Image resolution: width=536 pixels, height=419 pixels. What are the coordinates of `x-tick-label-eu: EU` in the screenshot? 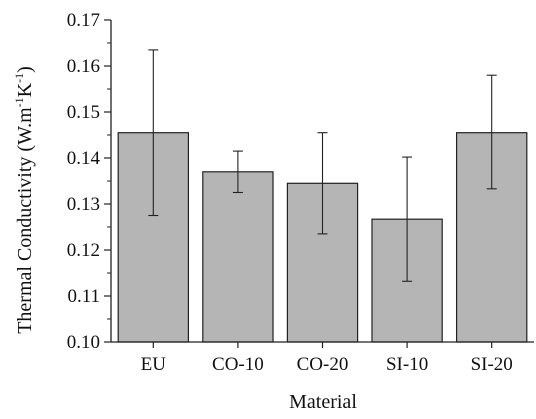 It's located at (154, 364).